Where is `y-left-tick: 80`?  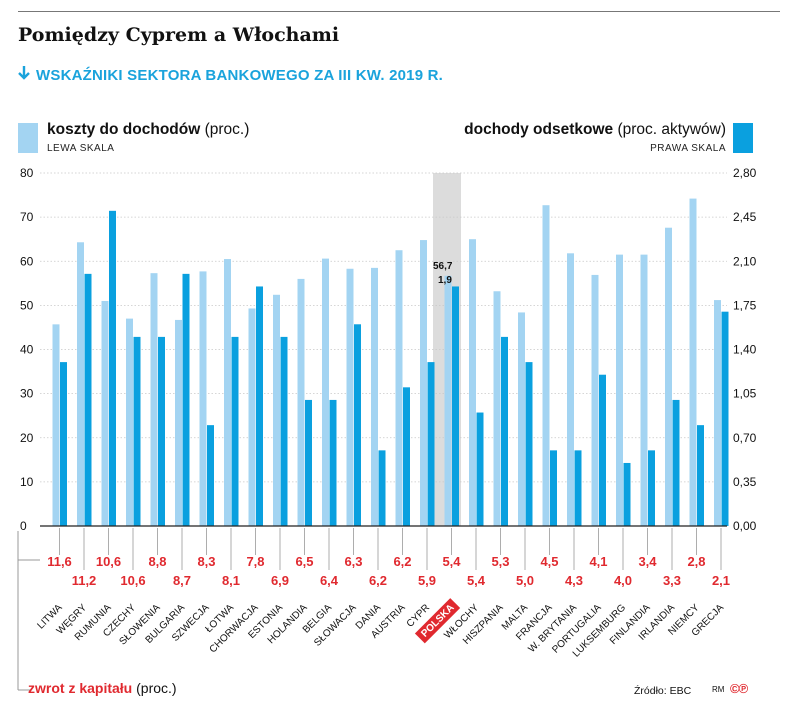 y-left-tick: 80 is located at coordinates (27, 173).